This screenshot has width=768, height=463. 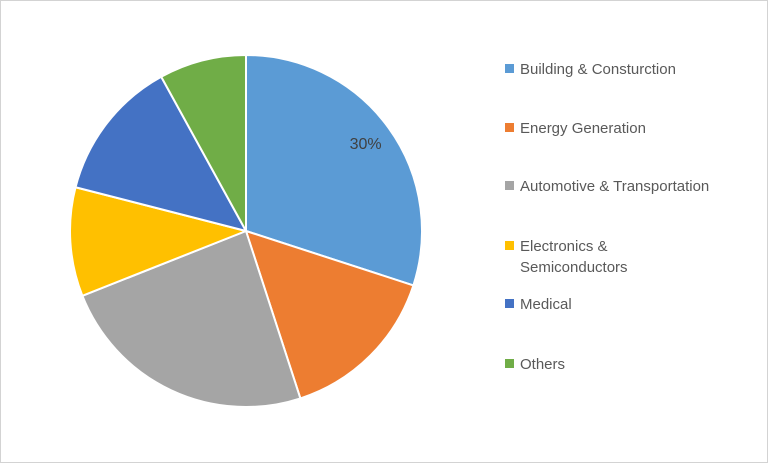 I want to click on legend-label: Building & Consturction, so click(x=598, y=69).